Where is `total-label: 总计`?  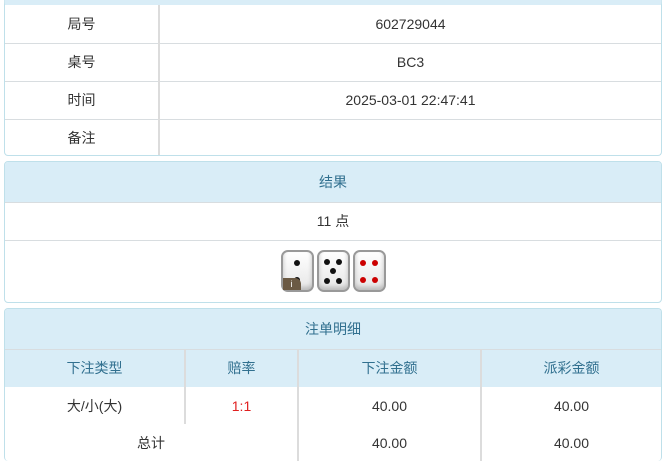 total-label: 总计 is located at coordinates (151, 442).